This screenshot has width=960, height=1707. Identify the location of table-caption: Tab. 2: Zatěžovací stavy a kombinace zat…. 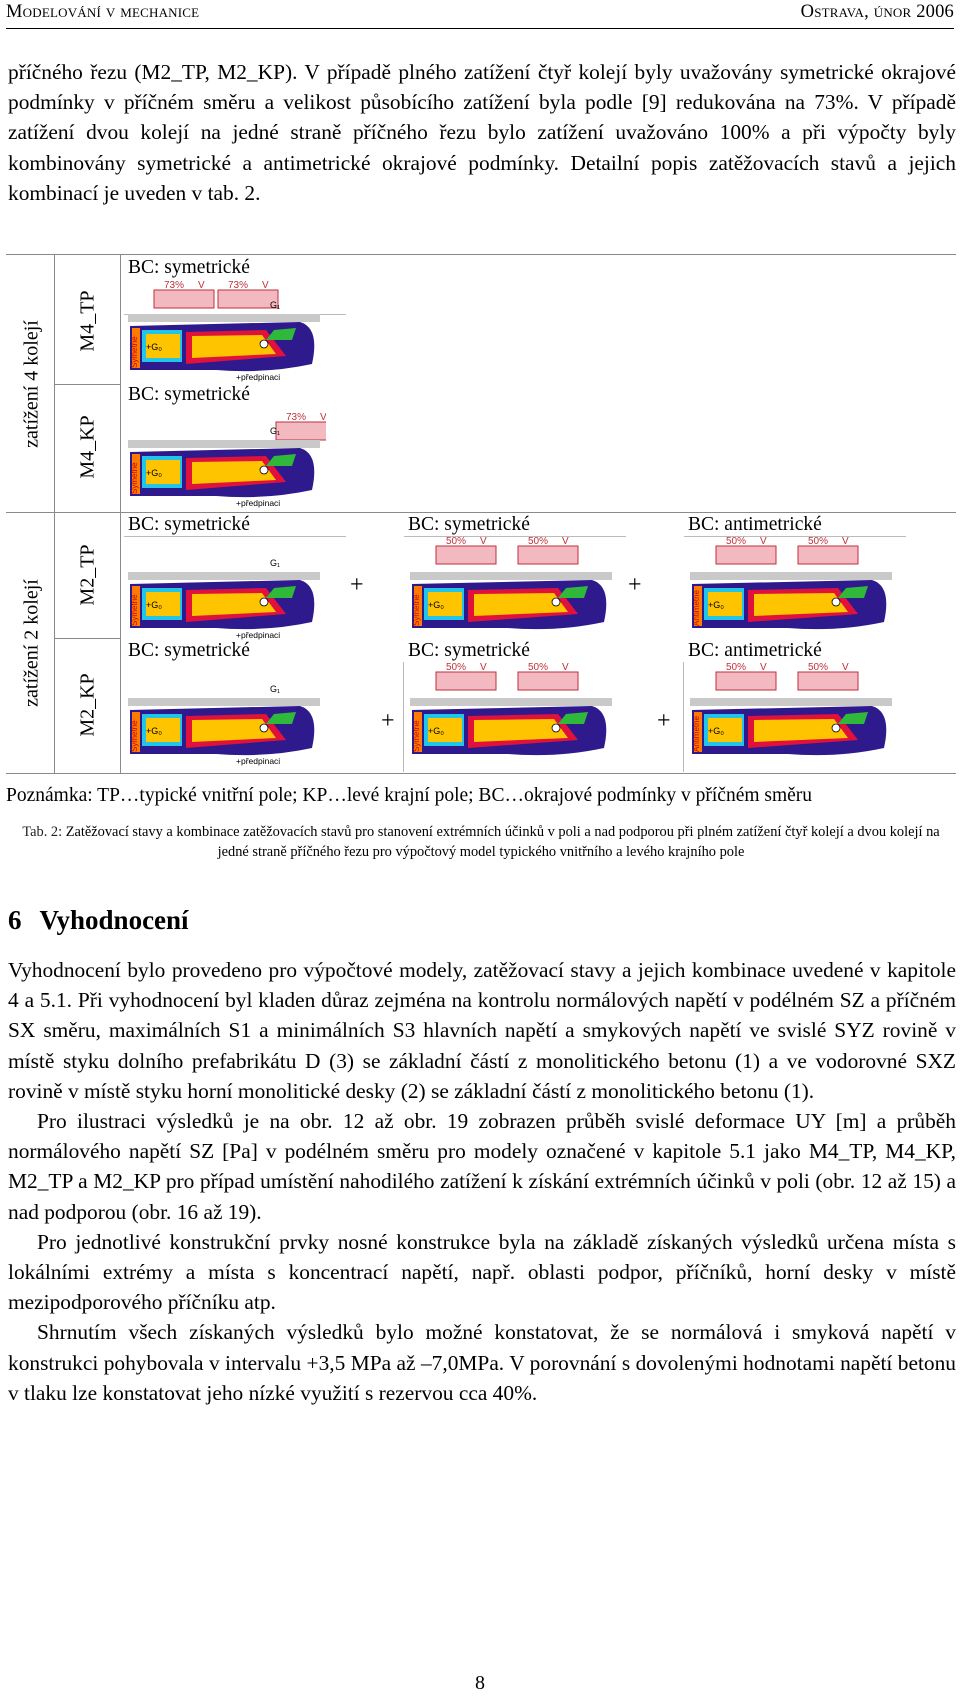
(481, 842).